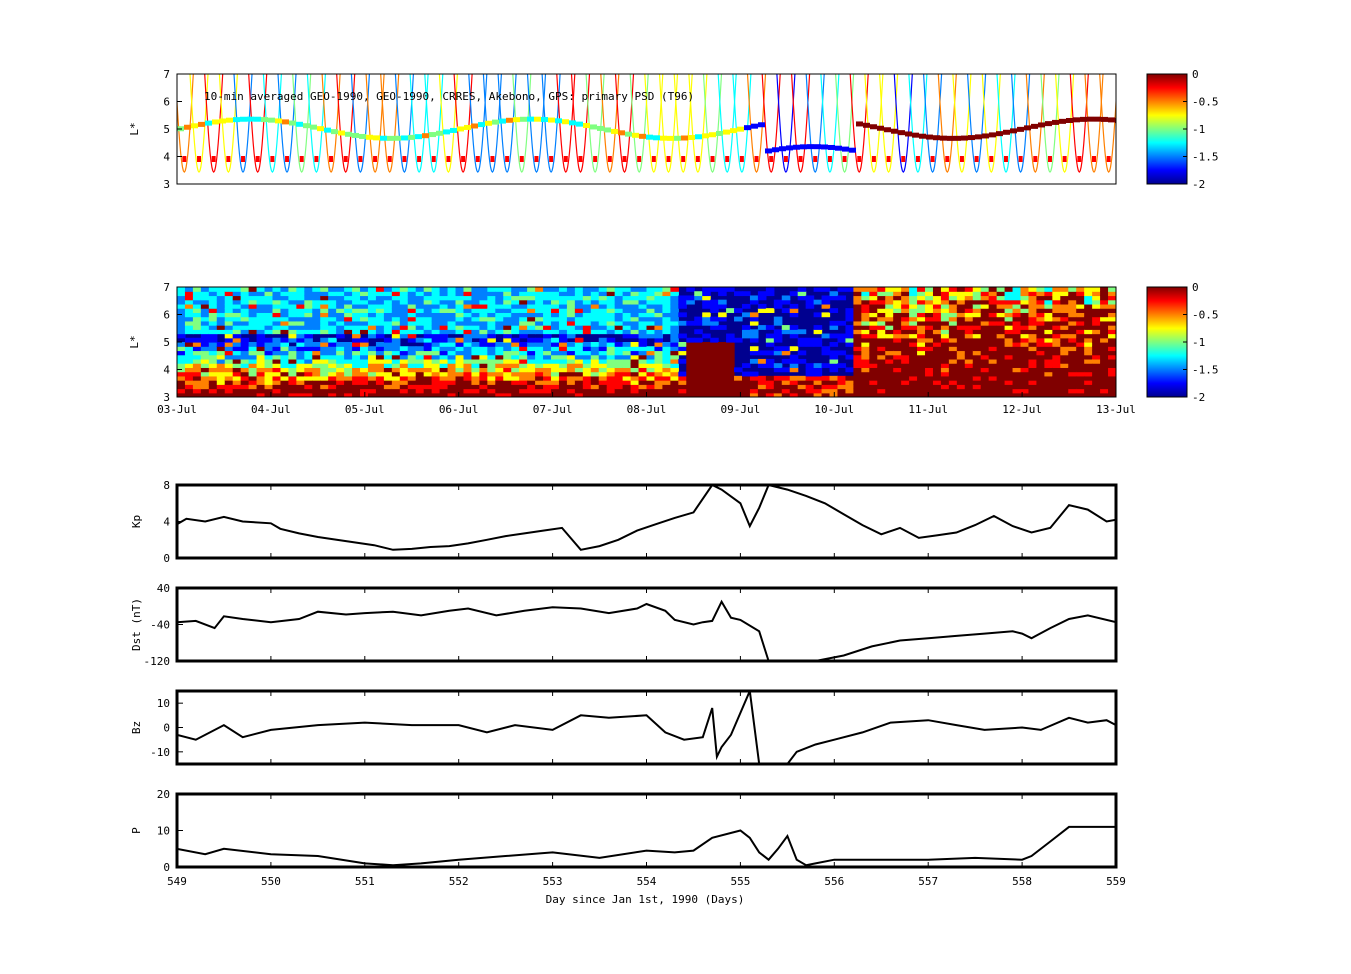 Image resolution: width=1351 pixels, height=974 pixels. What do you see at coordinates (874, 123) in the screenshot?
I see `orbit-track` at bounding box center [874, 123].